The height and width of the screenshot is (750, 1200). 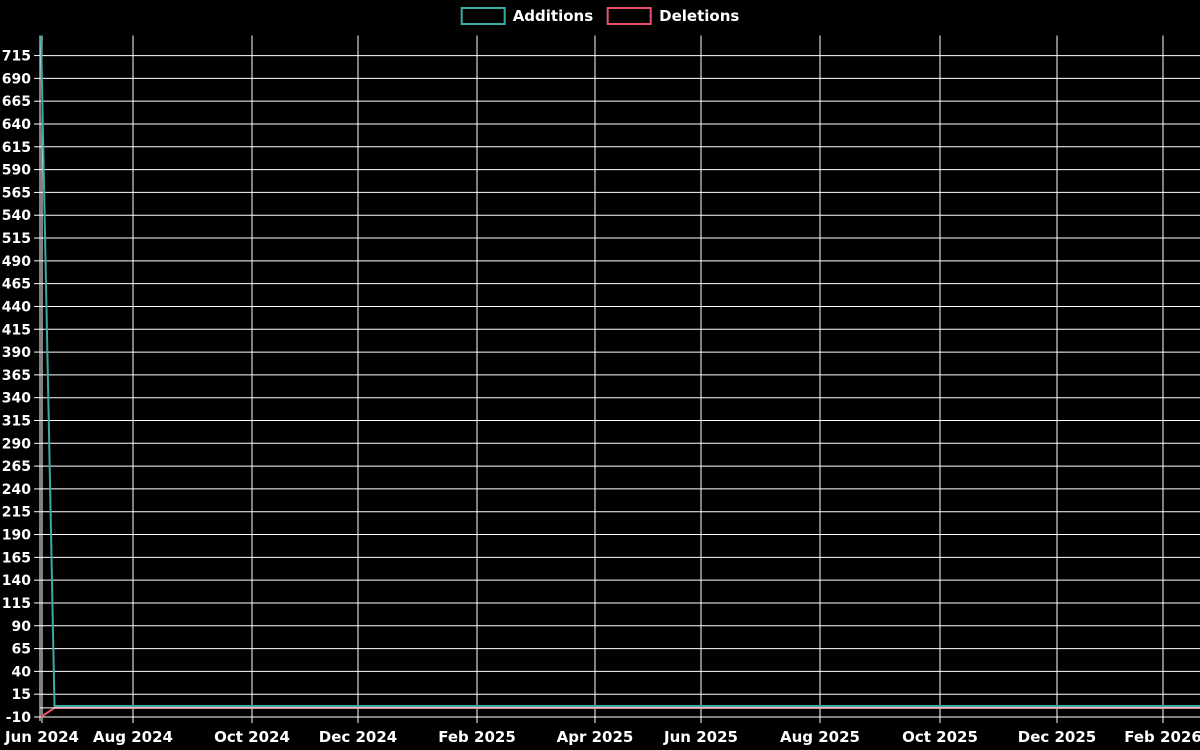 What do you see at coordinates (16, 604) in the screenshot?
I see `y-tick-label: 115` at bounding box center [16, 604].